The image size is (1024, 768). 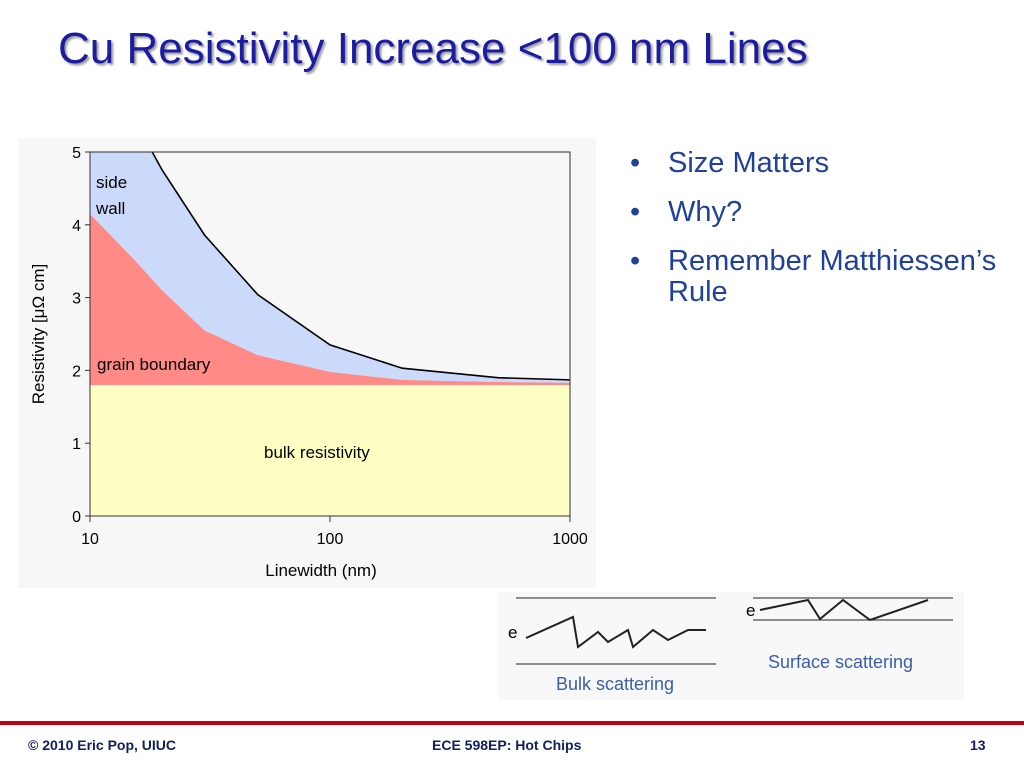 I want to click on y-tick-label: 4, so click(x=76, y=226).